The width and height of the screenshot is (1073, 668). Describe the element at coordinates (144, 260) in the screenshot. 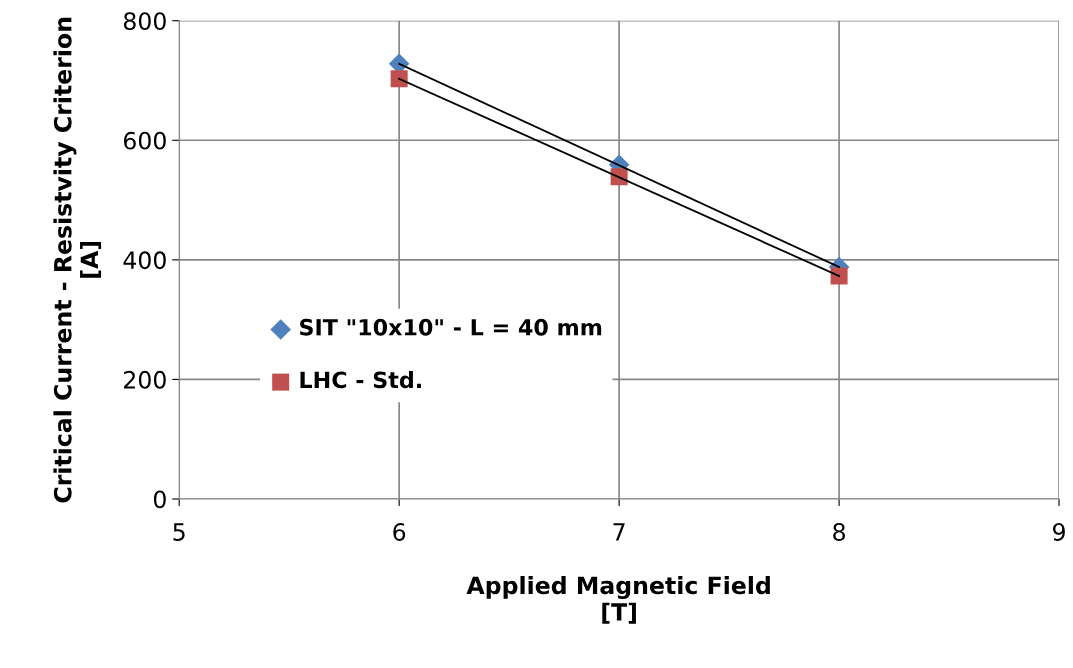

I see `y-tick-label: 400` at that location.